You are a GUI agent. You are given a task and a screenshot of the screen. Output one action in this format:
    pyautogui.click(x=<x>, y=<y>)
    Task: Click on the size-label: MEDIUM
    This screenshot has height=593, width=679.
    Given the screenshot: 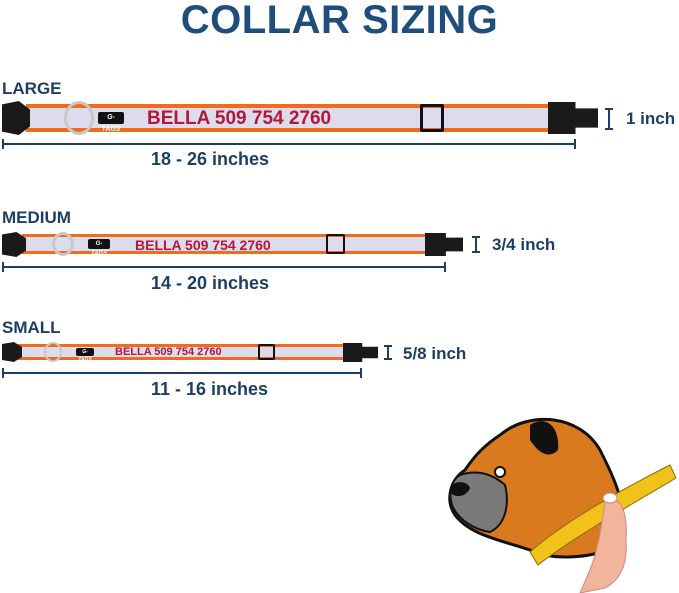 What is the action you would take?
    pyautogui.click(x=36, y=217)
    